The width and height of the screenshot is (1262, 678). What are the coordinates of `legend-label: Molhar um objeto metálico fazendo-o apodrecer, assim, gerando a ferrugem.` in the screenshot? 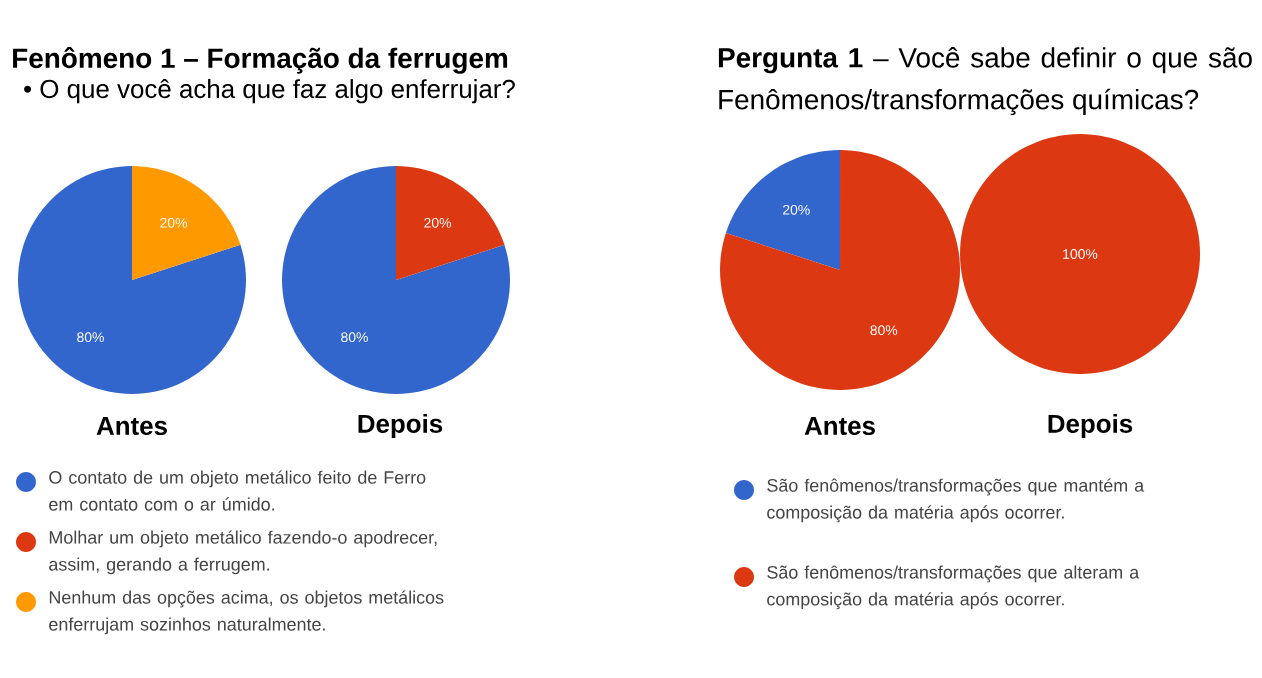 It's located at (243, 552).